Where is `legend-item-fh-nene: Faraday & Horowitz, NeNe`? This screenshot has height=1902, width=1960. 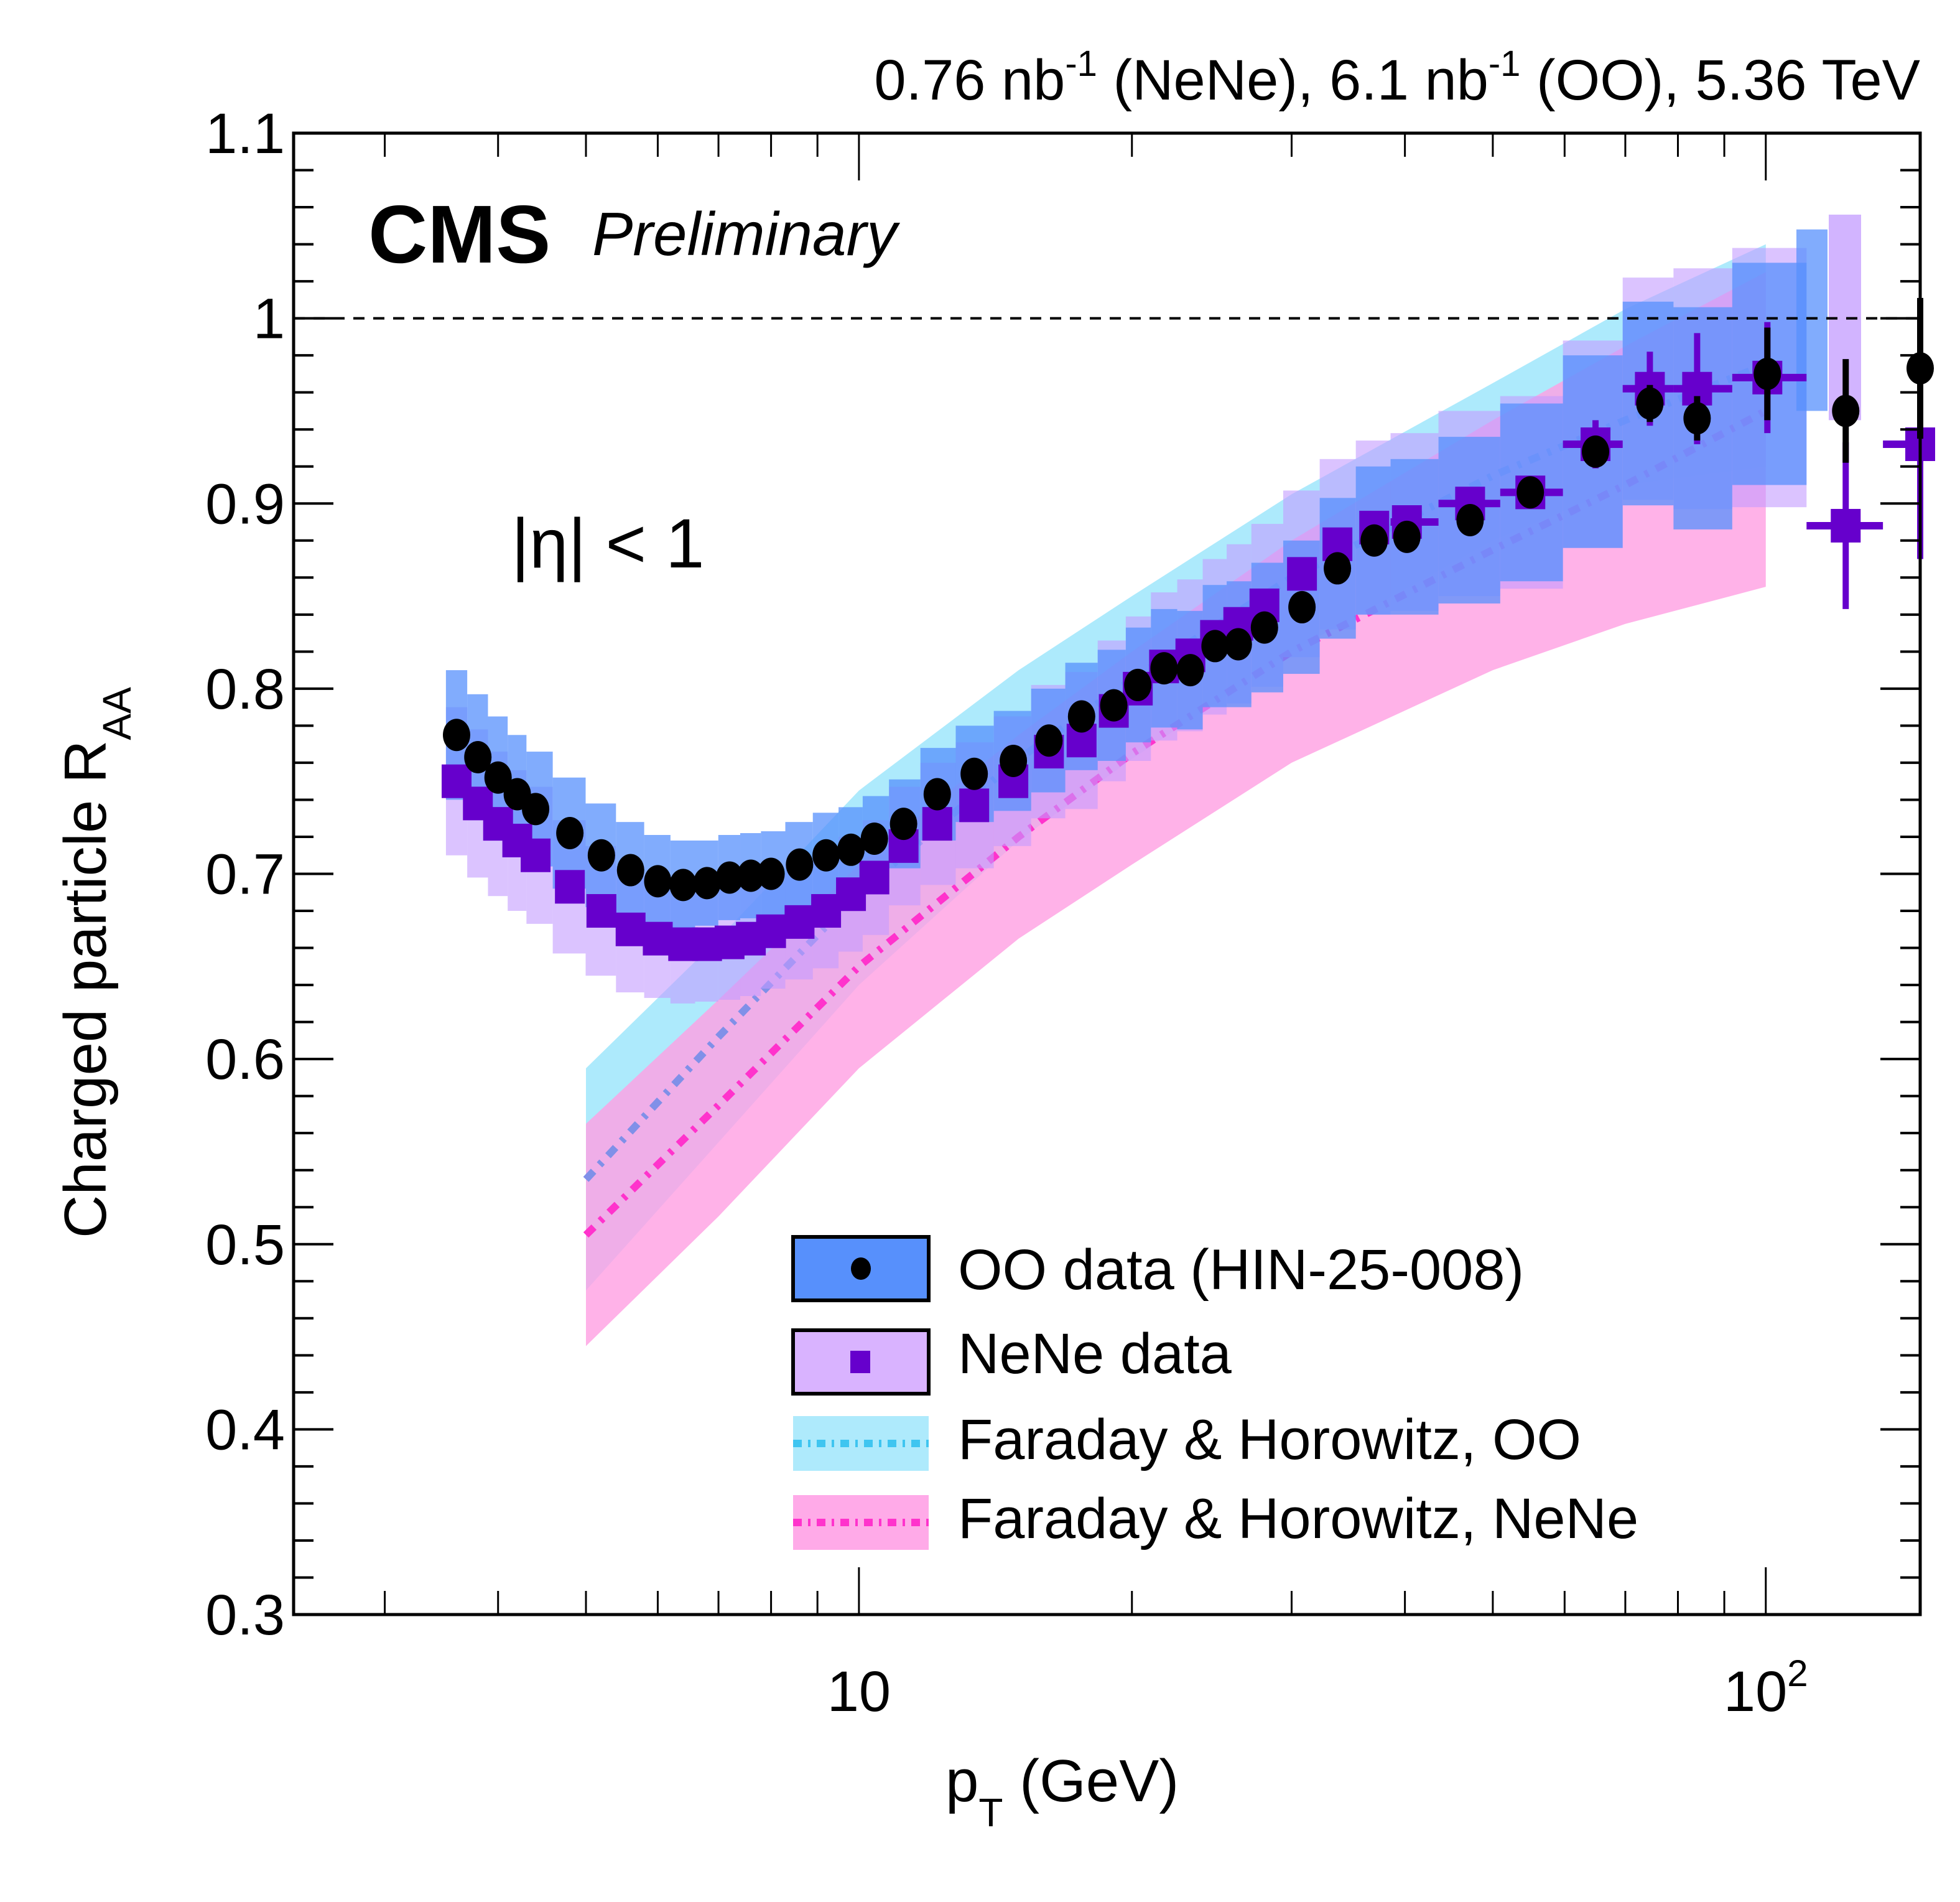
legend-item-fh-nene: Faraday & Horowitz, NeNe is located at coordinates (1215, 1518).